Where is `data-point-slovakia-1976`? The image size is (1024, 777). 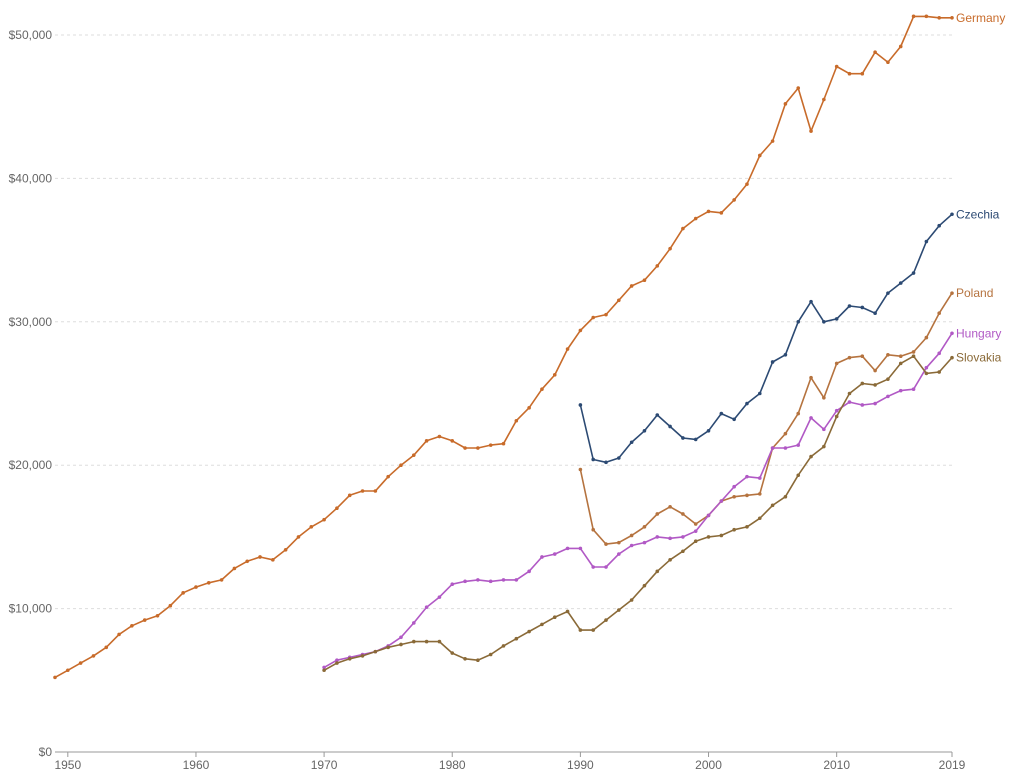
data-point-slovakia-1976 is located at coordinates (401, 644).